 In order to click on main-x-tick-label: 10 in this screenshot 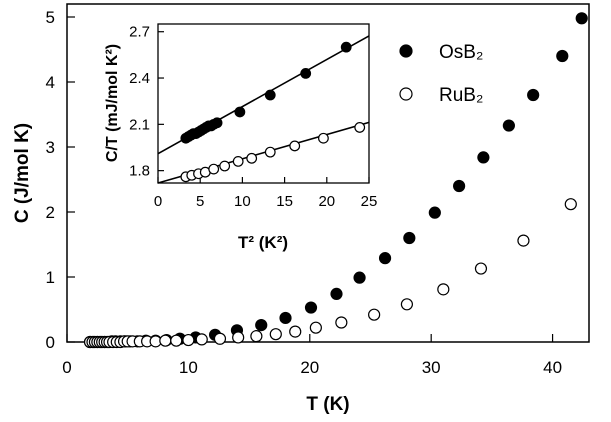, I will do `click(188, 367)`.